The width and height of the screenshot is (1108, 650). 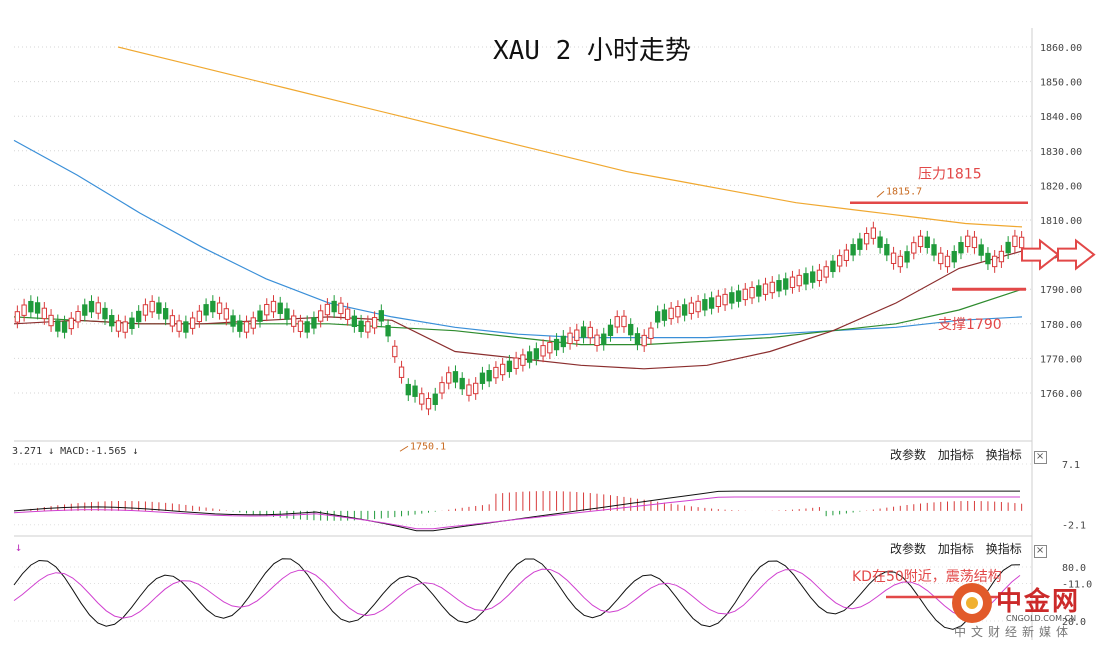 I want to click on price-tick-label: 1860.00, so click(x=1061, y=48).